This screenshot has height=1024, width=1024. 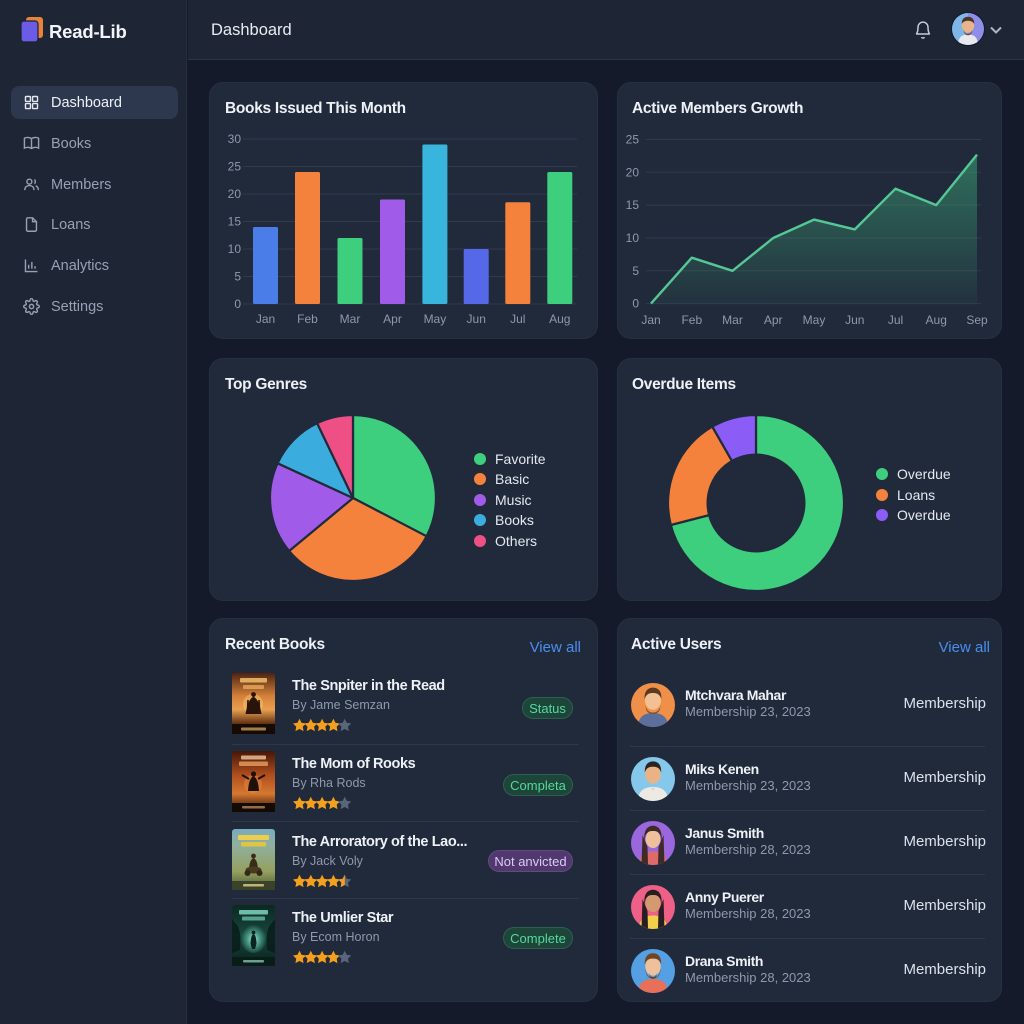 I want to click on svg-text: Sep, so click(x=977, y=320).